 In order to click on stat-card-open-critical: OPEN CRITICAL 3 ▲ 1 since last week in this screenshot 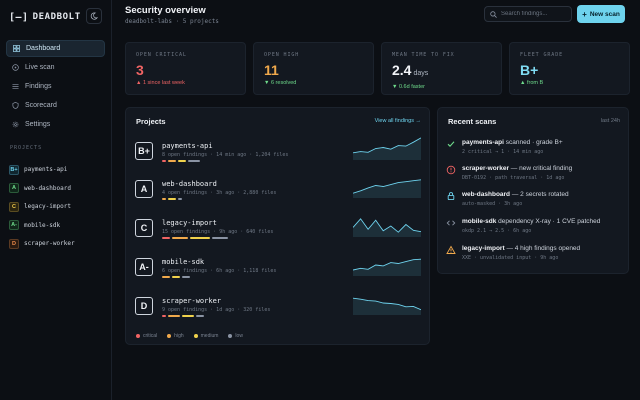, I will do `click(185, 68)`.